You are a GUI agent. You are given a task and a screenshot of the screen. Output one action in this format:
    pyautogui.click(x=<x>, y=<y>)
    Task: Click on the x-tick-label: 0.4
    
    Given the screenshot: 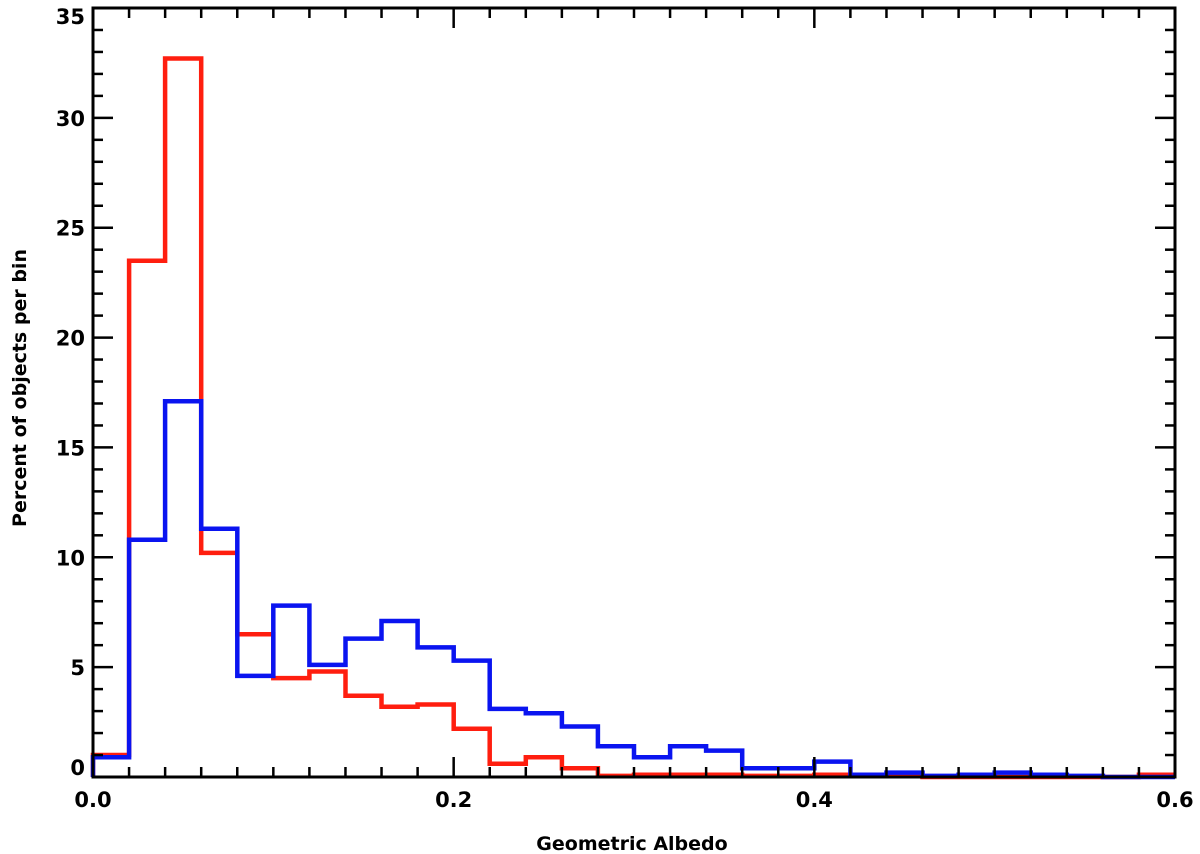 What is the action you would take?
    pyautogui.click(x=814, y=800)
    